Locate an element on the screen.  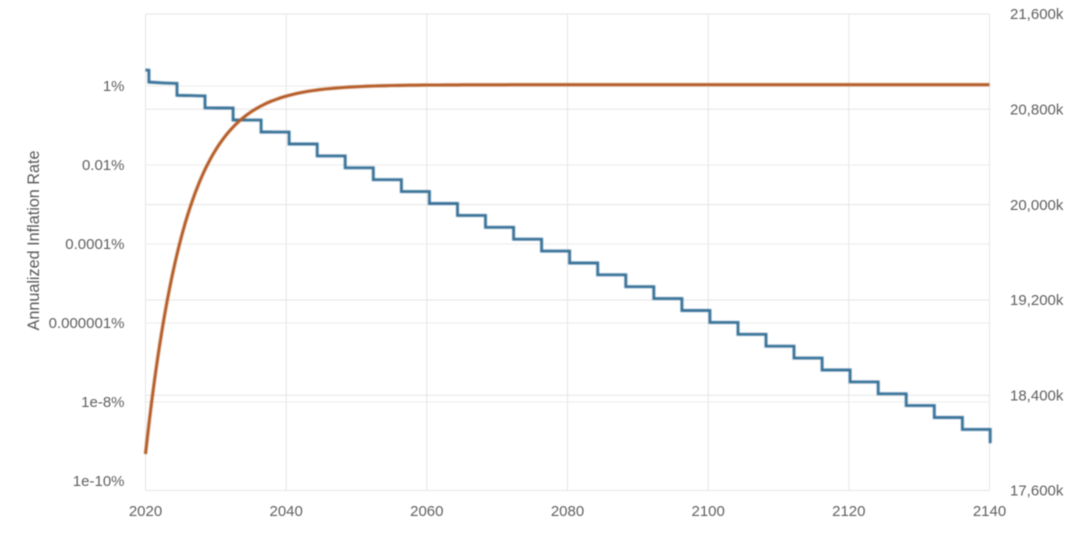
svg-text: 2040 is located at coordinates (286, 511).